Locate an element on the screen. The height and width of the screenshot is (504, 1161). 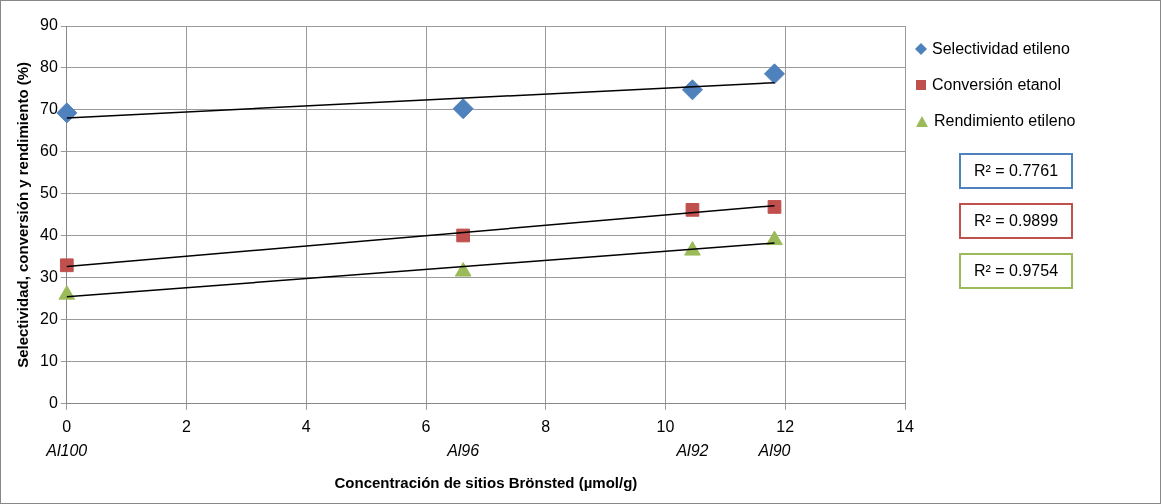
y-tick-label: 30 is located at coordinates (49, 277).